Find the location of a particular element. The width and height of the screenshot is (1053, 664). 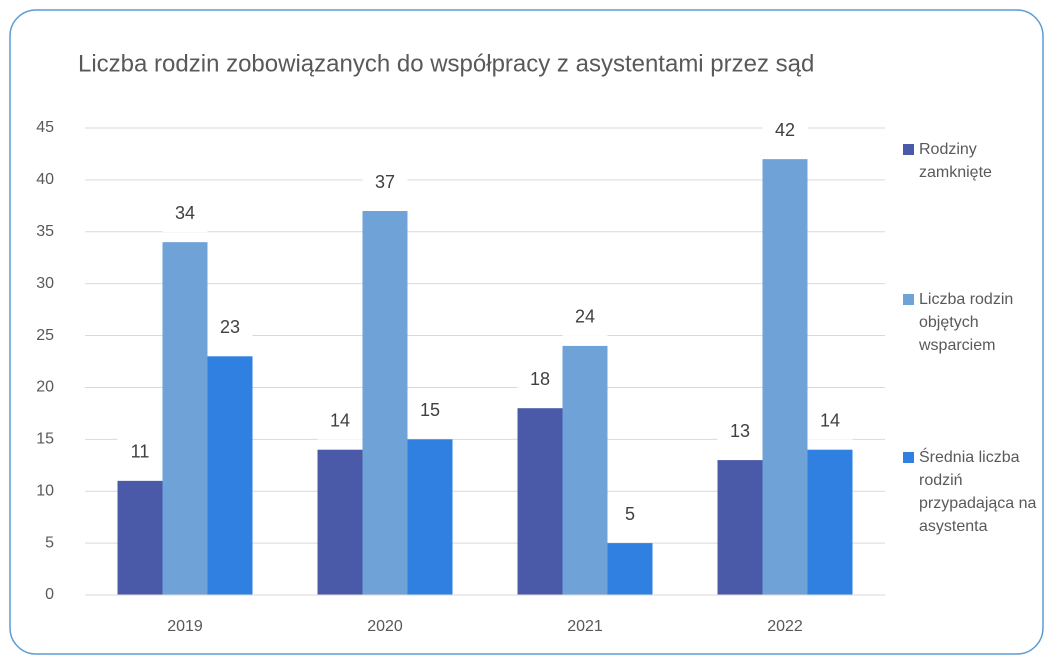

legend-label: Rodziny zamknięte is located at coordinates (955, 161).